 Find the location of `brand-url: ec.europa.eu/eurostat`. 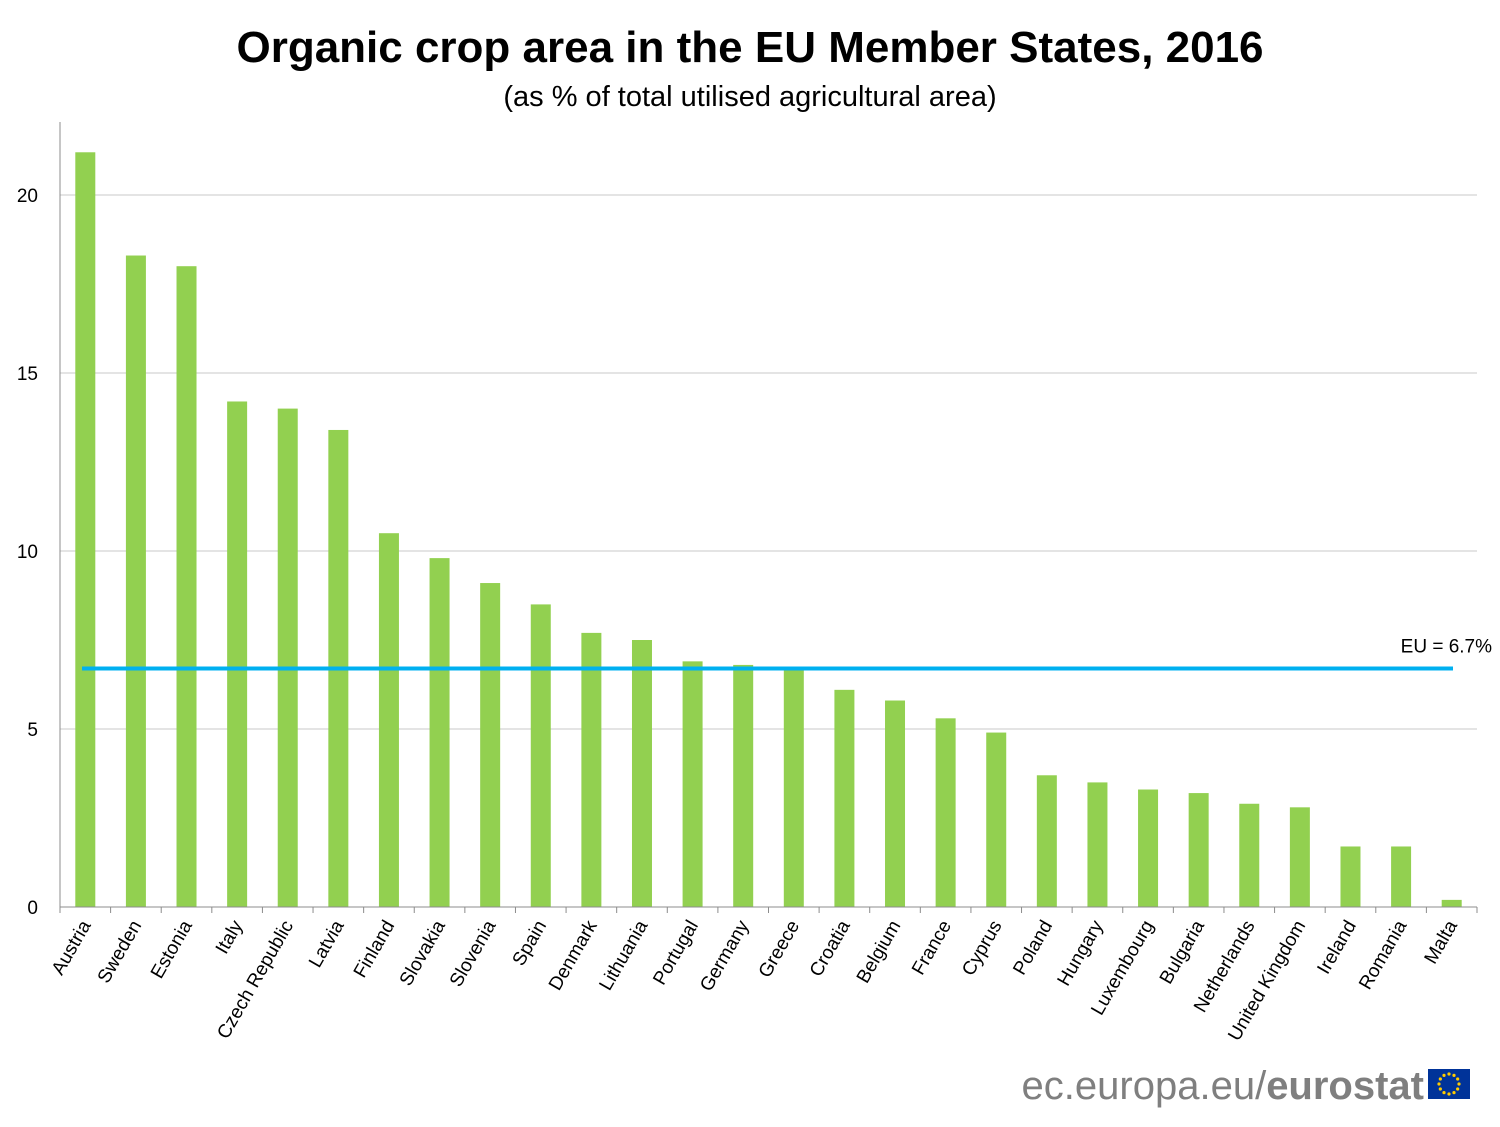

brand-url: ec.europa.eu/eurostat is located at coordinates (1223, 1086).